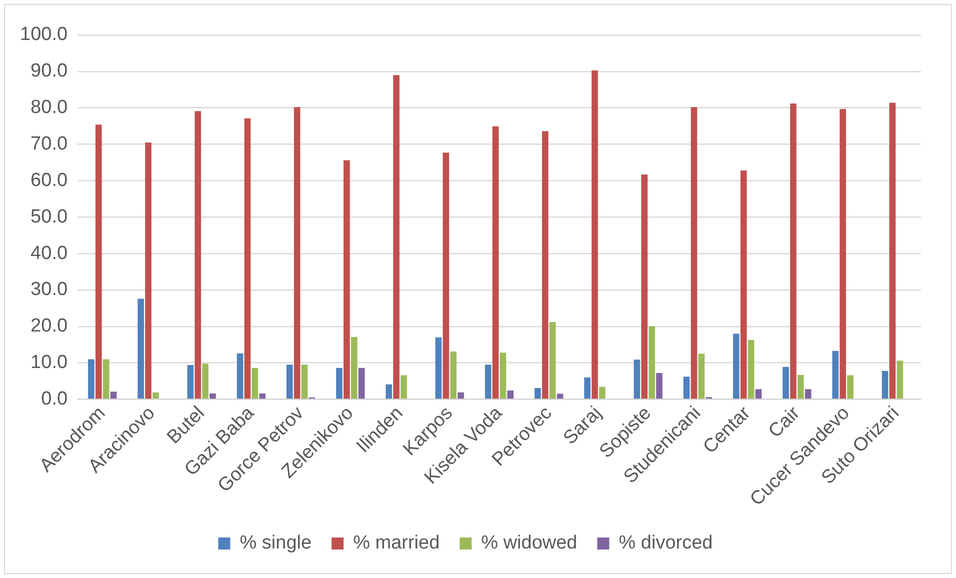 This screenshot has height=578, width=956. I want to click on y-tick-label: 10.0, so click(49, 363).